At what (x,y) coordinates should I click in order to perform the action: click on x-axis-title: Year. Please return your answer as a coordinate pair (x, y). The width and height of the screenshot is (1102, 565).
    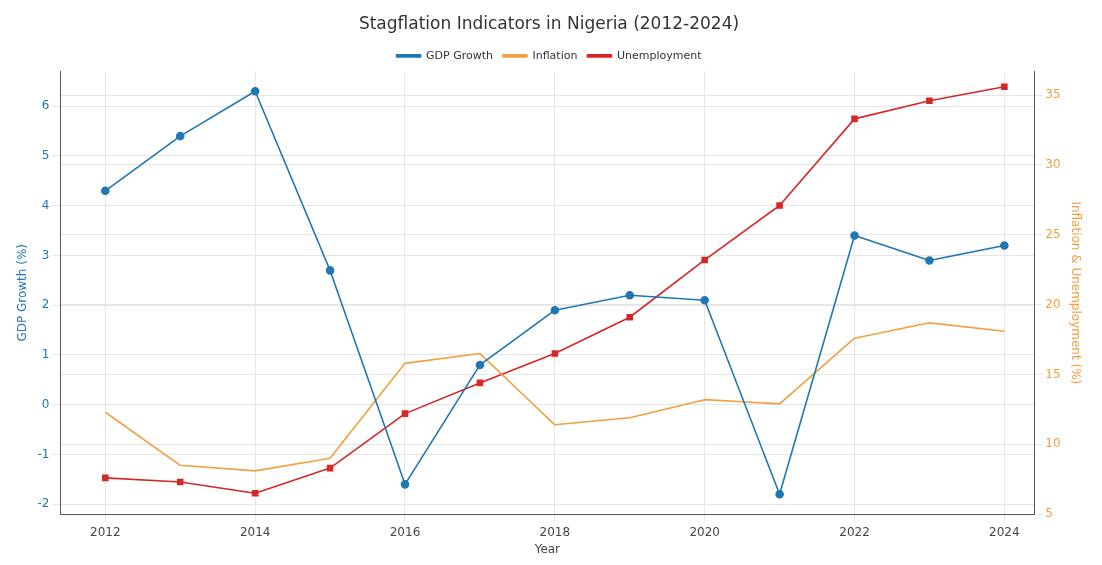
    Looking at the image, I should click on (547, 548).